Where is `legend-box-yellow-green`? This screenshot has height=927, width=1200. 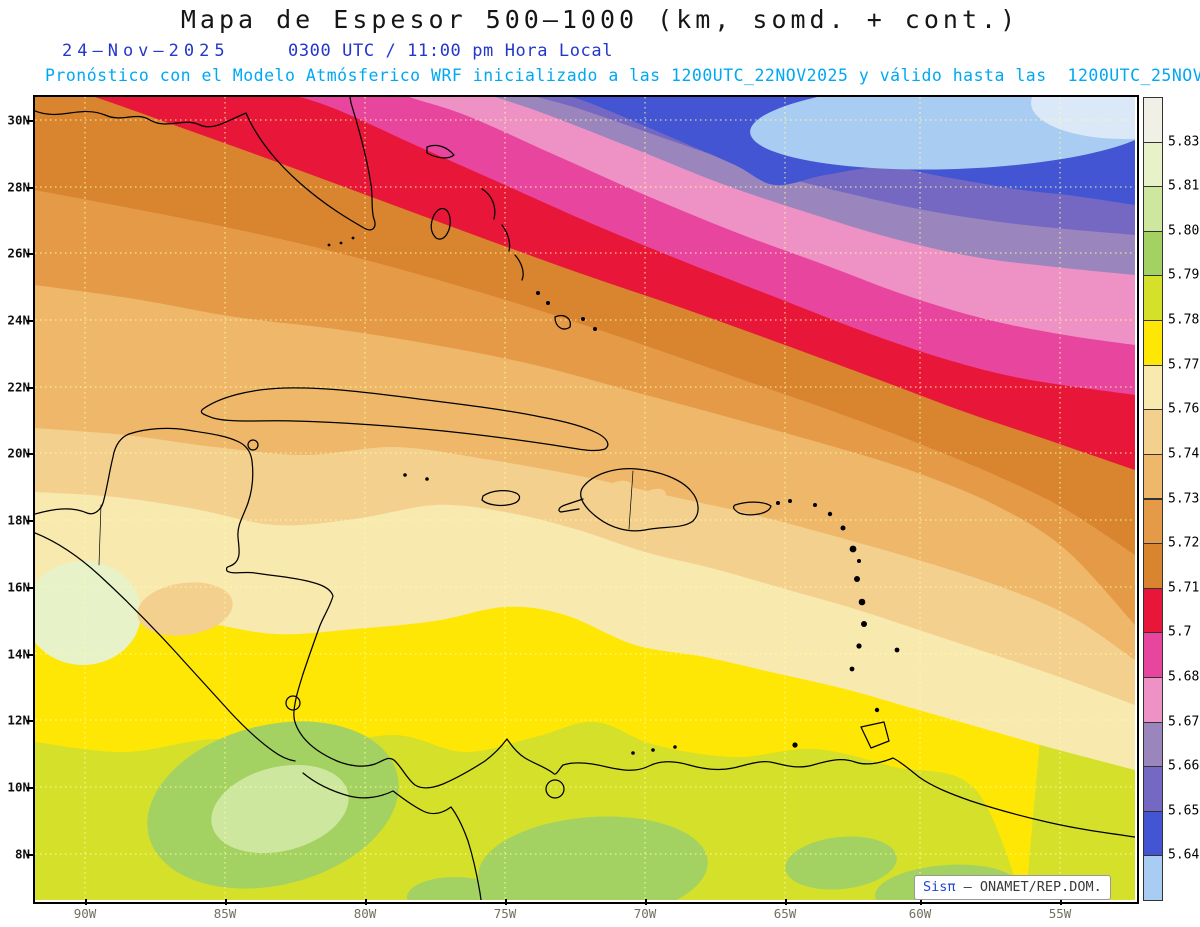
legend-box-yellow-green is located at coordinates (1153, 298).